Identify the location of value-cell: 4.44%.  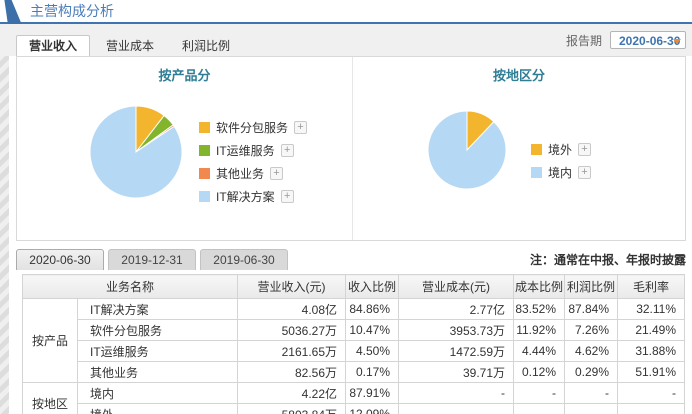
(539, 351).